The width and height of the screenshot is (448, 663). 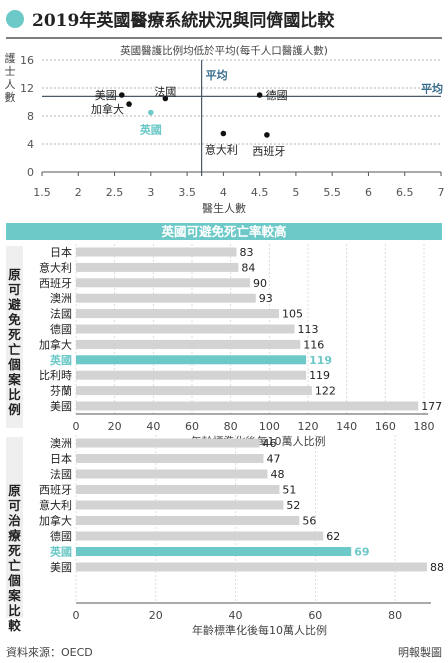 I want to click on scatter-xtick-label: 7, so click(x=441, y=192).